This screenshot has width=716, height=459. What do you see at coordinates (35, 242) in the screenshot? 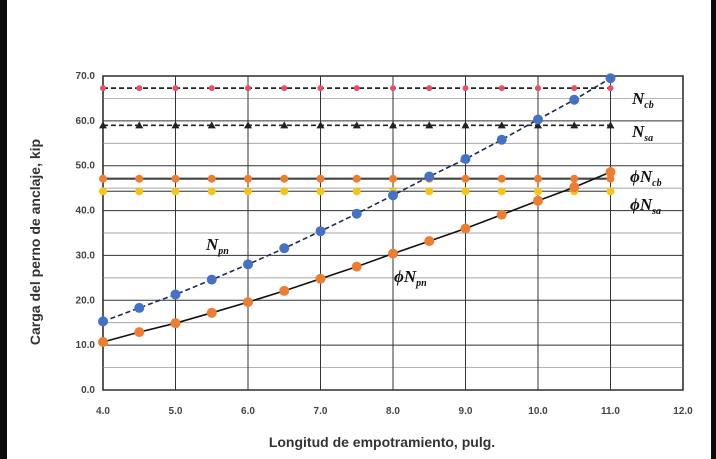
I see `y-axis-label: Carga del perno de anclaje, kip` at bounding box center [35, 242].